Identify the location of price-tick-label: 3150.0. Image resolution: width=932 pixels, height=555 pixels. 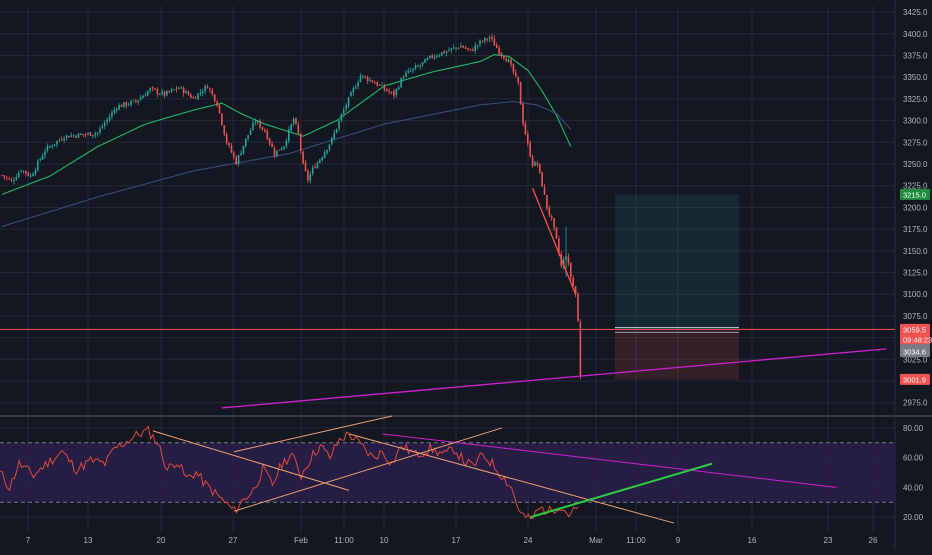
(915, 251).